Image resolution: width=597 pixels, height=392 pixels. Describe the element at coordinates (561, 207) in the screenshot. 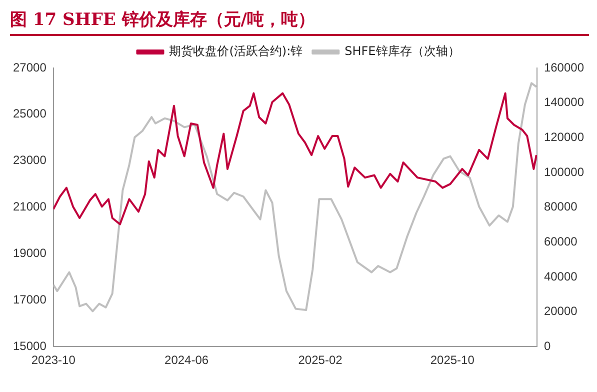

I see `y2-tick-label: 80000` at that location.